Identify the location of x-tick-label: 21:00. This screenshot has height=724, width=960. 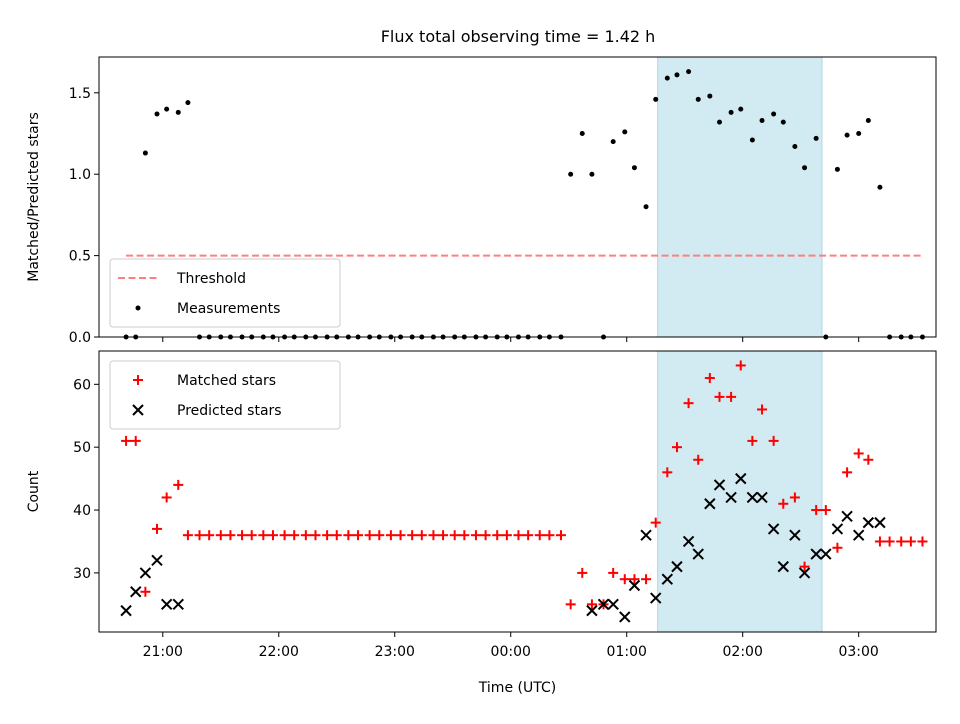
(163, 652).